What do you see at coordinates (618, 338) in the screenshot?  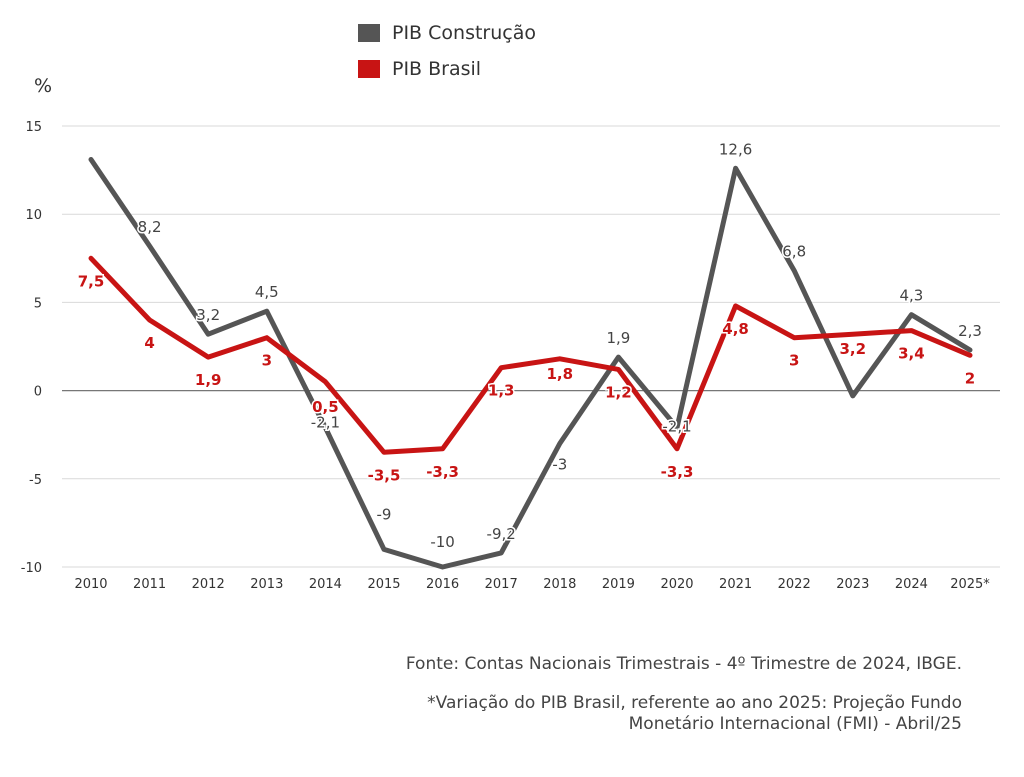 I see `data-label-construcao: 1,9` at bounding box center [618, 338].